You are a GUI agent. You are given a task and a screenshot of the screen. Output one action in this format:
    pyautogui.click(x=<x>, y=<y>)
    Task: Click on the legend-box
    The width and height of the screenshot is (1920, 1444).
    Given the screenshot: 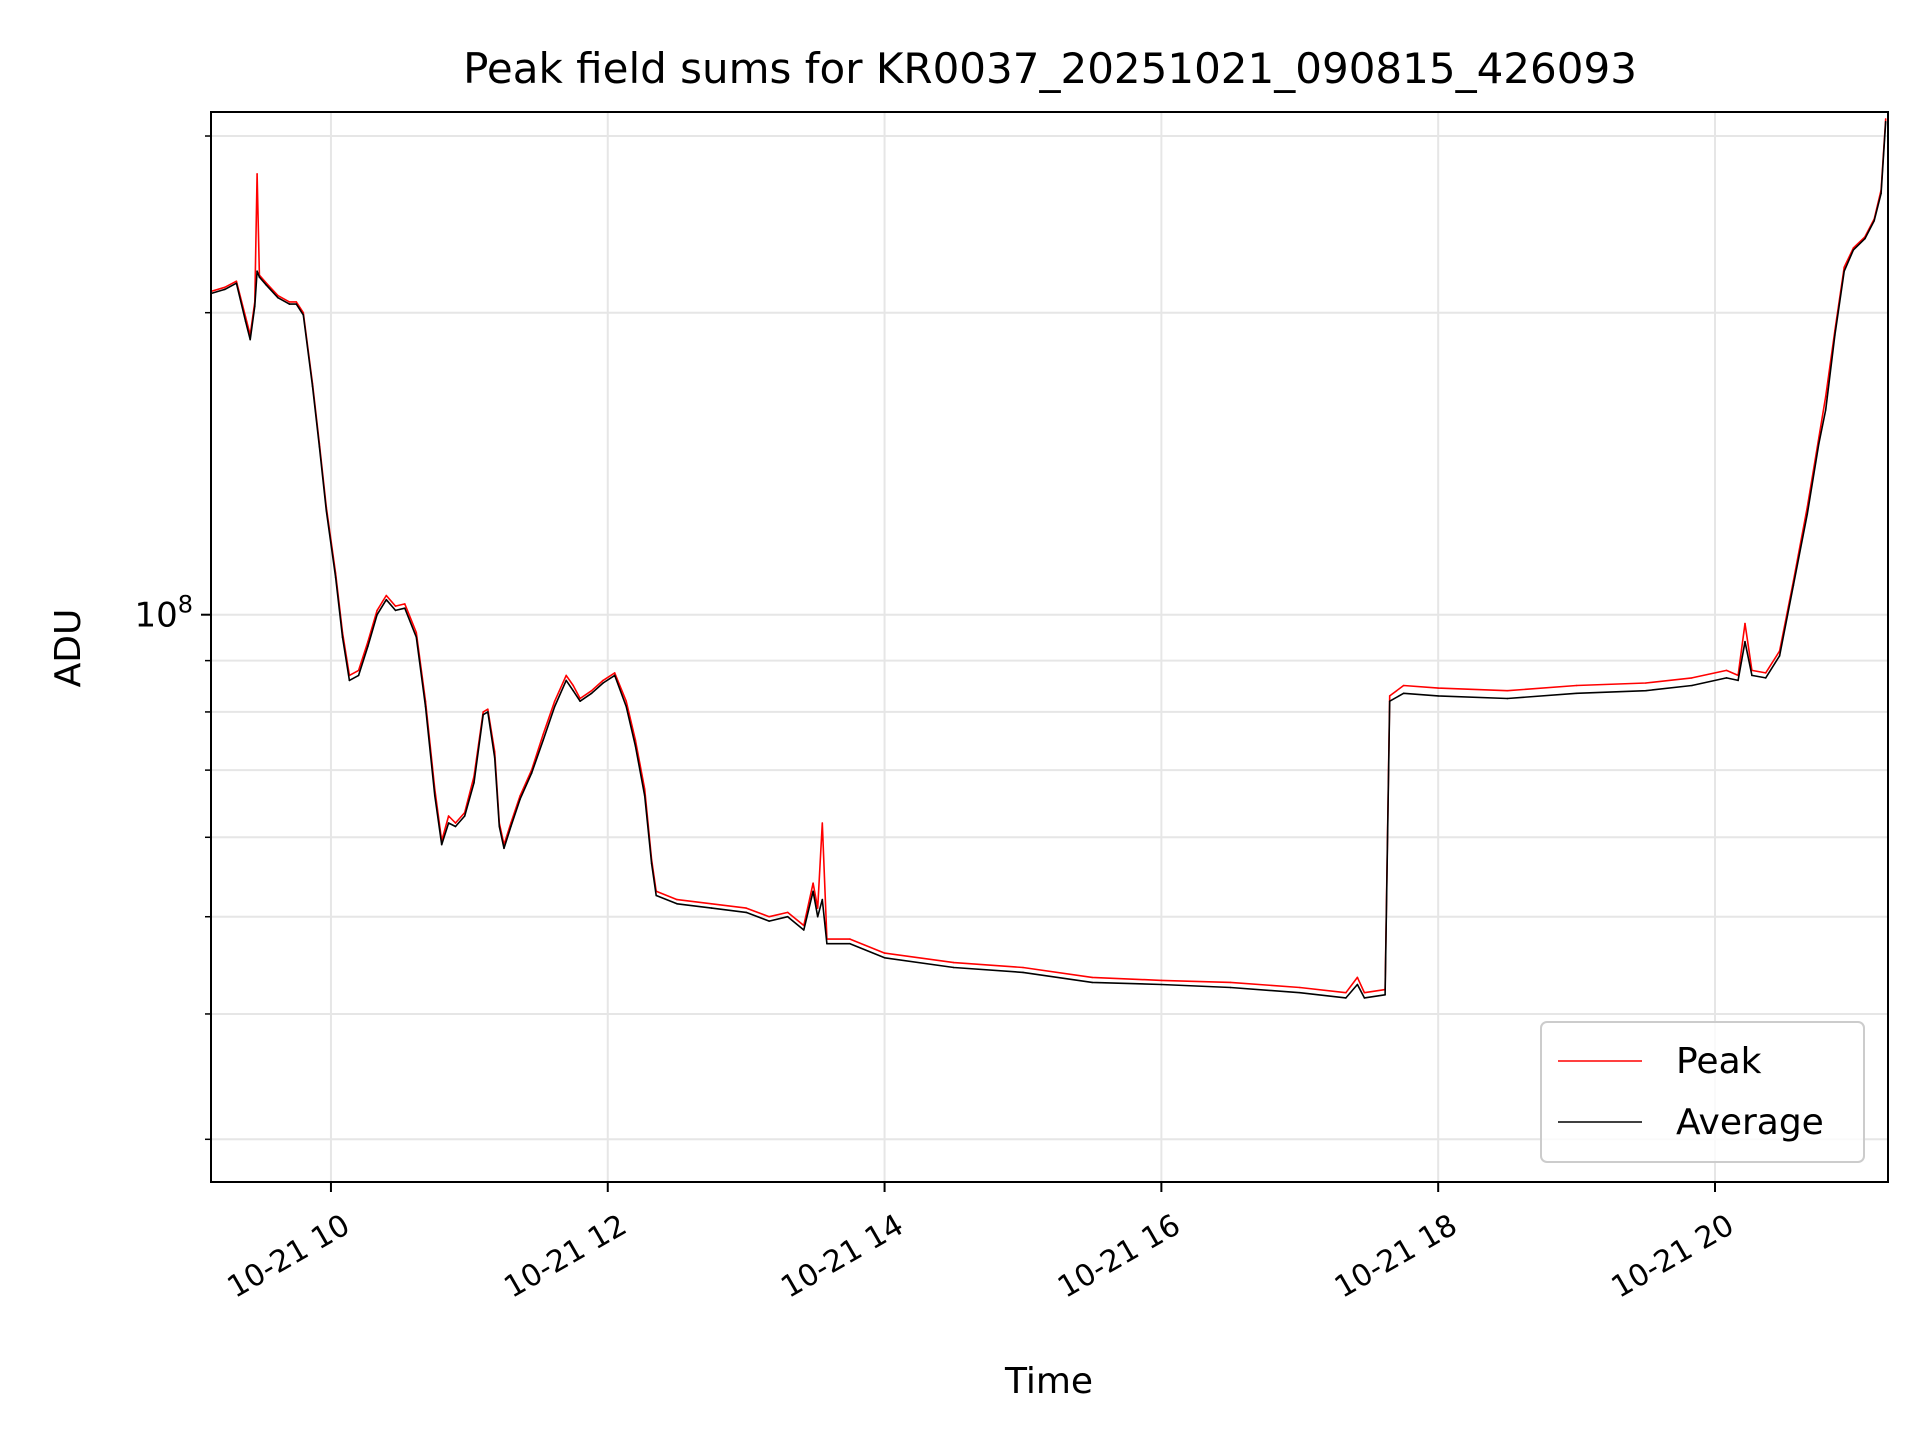 What is the action you would take?
    pyautogui.click(x=1702, y=1092)
    